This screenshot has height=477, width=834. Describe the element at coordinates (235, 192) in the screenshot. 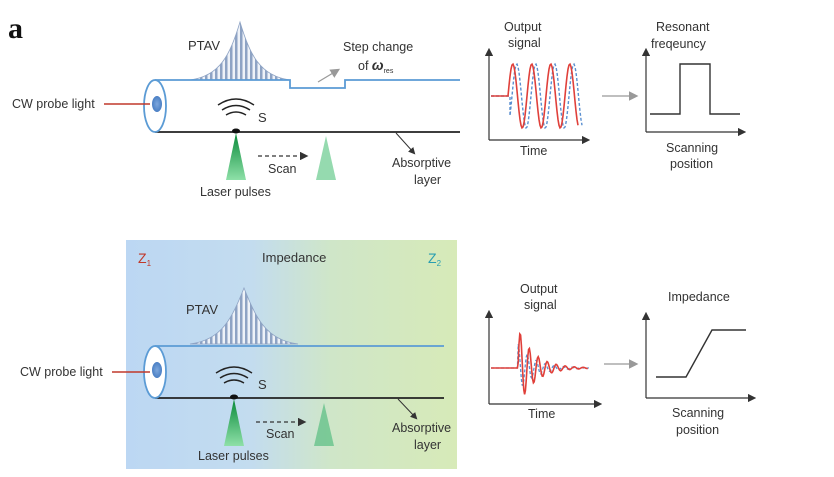

I see `top-laser-label: Laser pulses` at that location.